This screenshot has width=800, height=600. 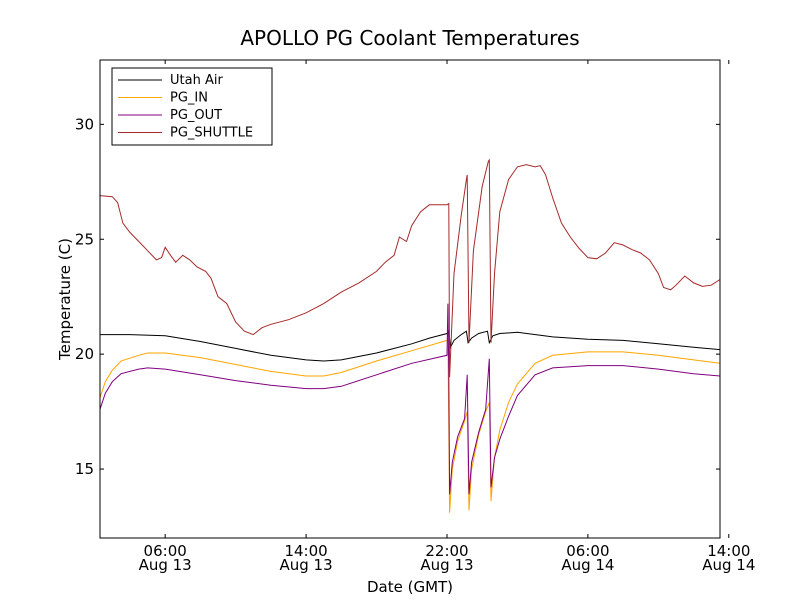 I want to click on legend-label-pg-shuttle: PG_SHUTTLE, so click(x=211, y=133).